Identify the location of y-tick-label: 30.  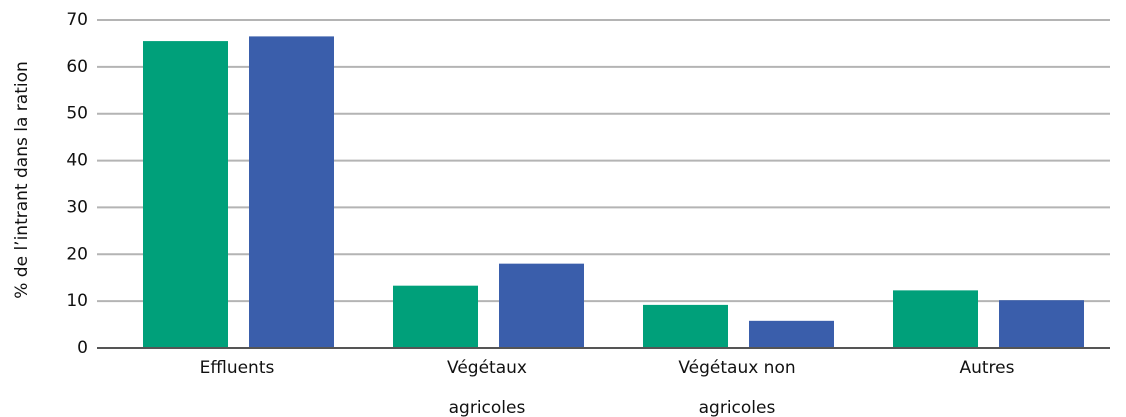
(77, 207).